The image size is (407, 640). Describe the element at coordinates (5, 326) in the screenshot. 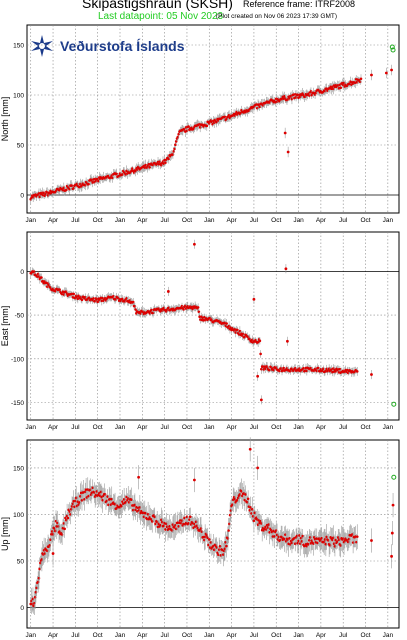

I see `y-axis-label: East [mm]` at that location.